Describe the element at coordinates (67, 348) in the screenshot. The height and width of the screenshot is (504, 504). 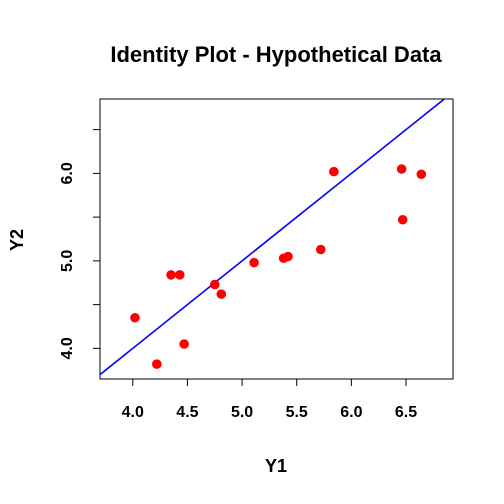
I see `y-tick-label: 4.0` at that location.